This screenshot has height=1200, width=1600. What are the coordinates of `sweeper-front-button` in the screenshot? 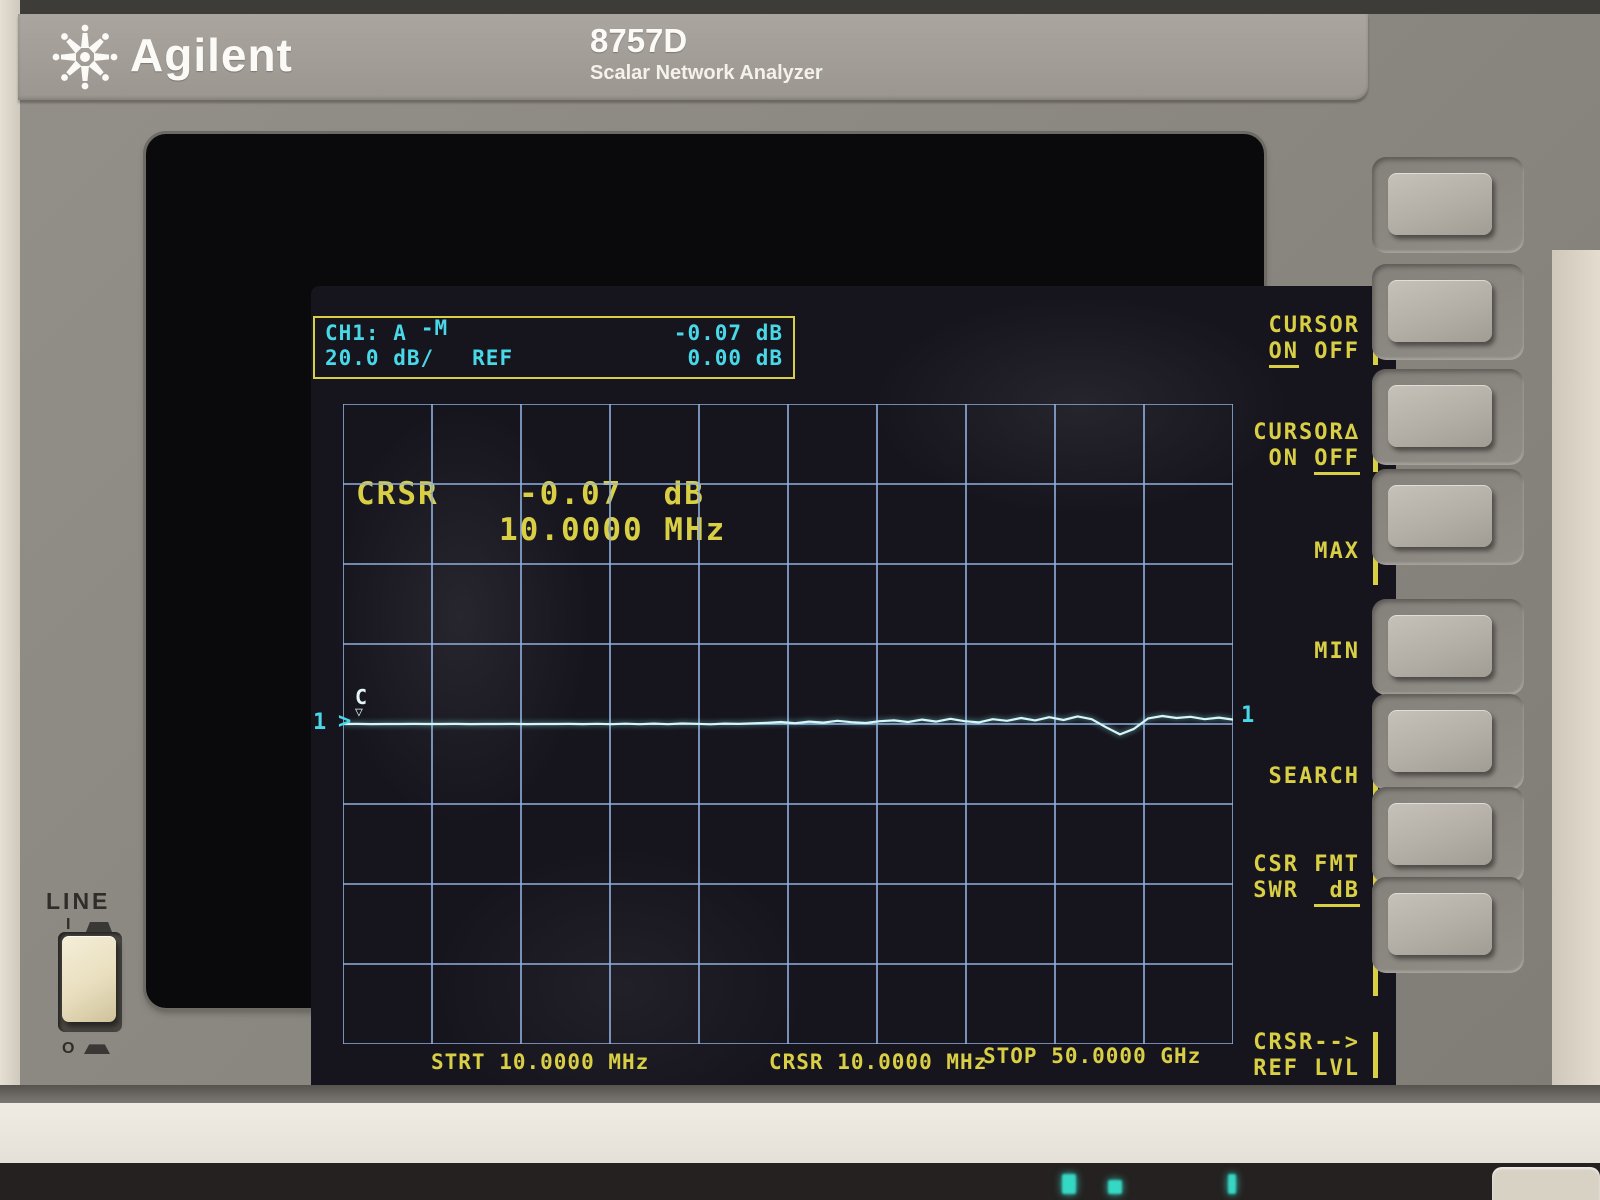 It's located at (1546, 1183).